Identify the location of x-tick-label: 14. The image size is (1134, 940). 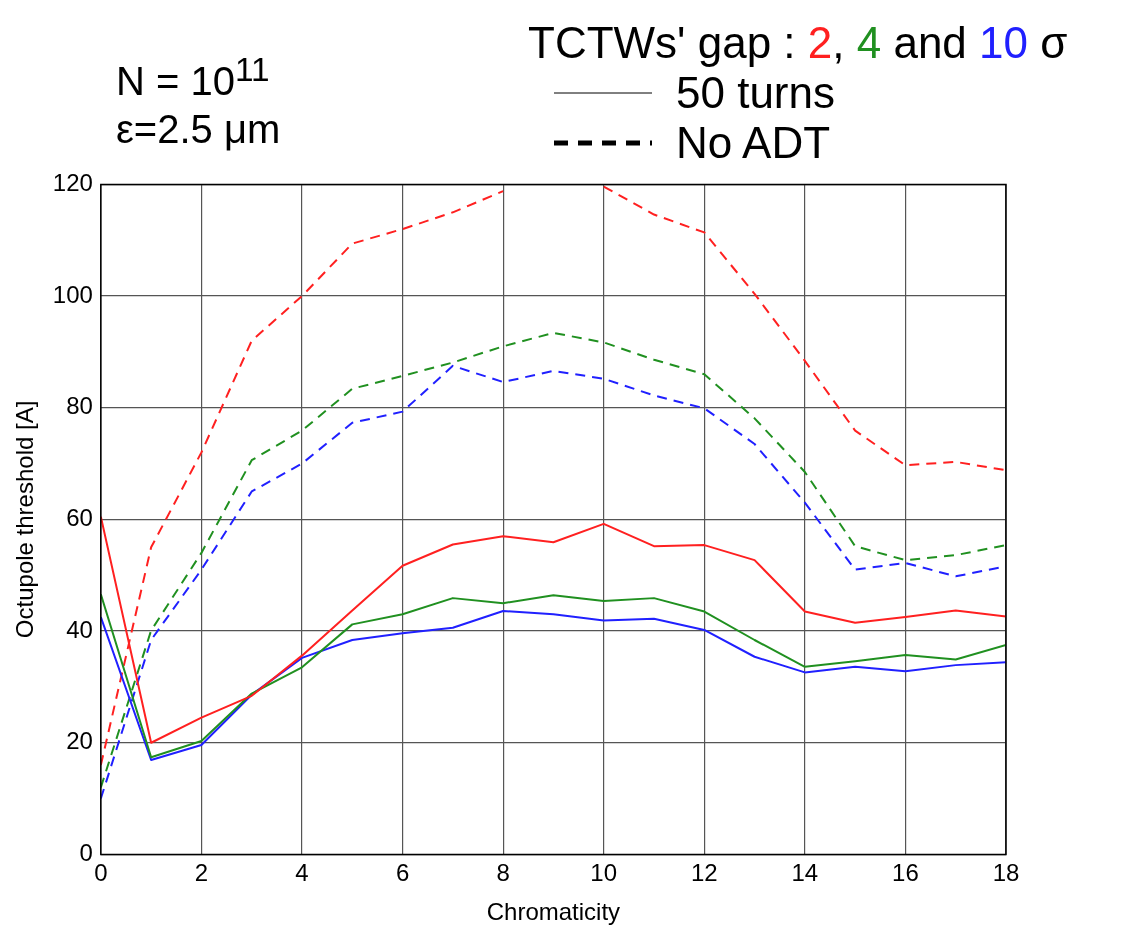
(805, 873).